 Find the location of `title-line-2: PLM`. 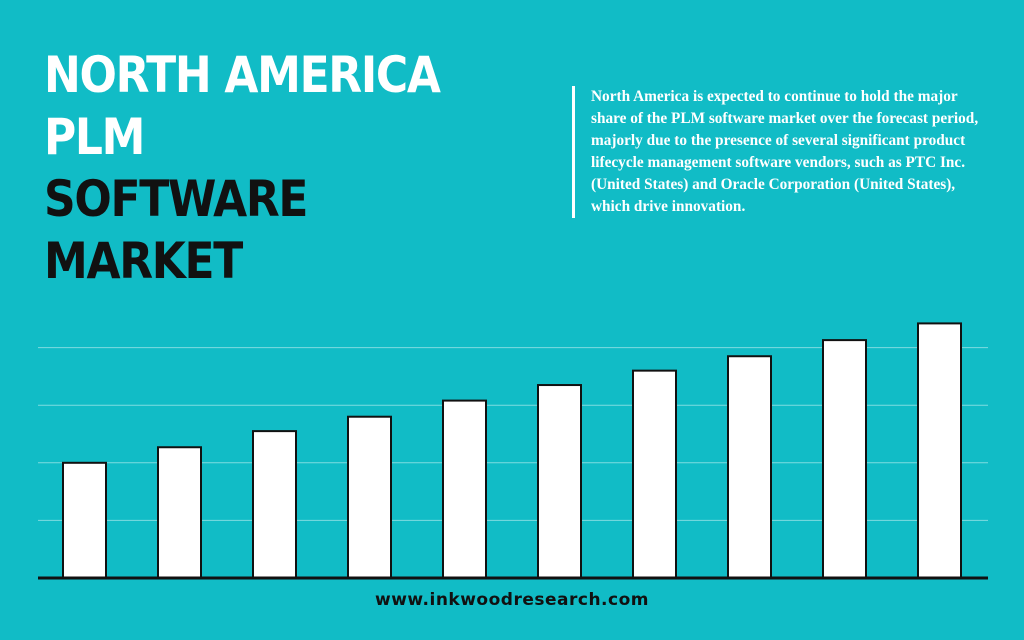

title-line-2: PLM is located at coordinates (94, 137).